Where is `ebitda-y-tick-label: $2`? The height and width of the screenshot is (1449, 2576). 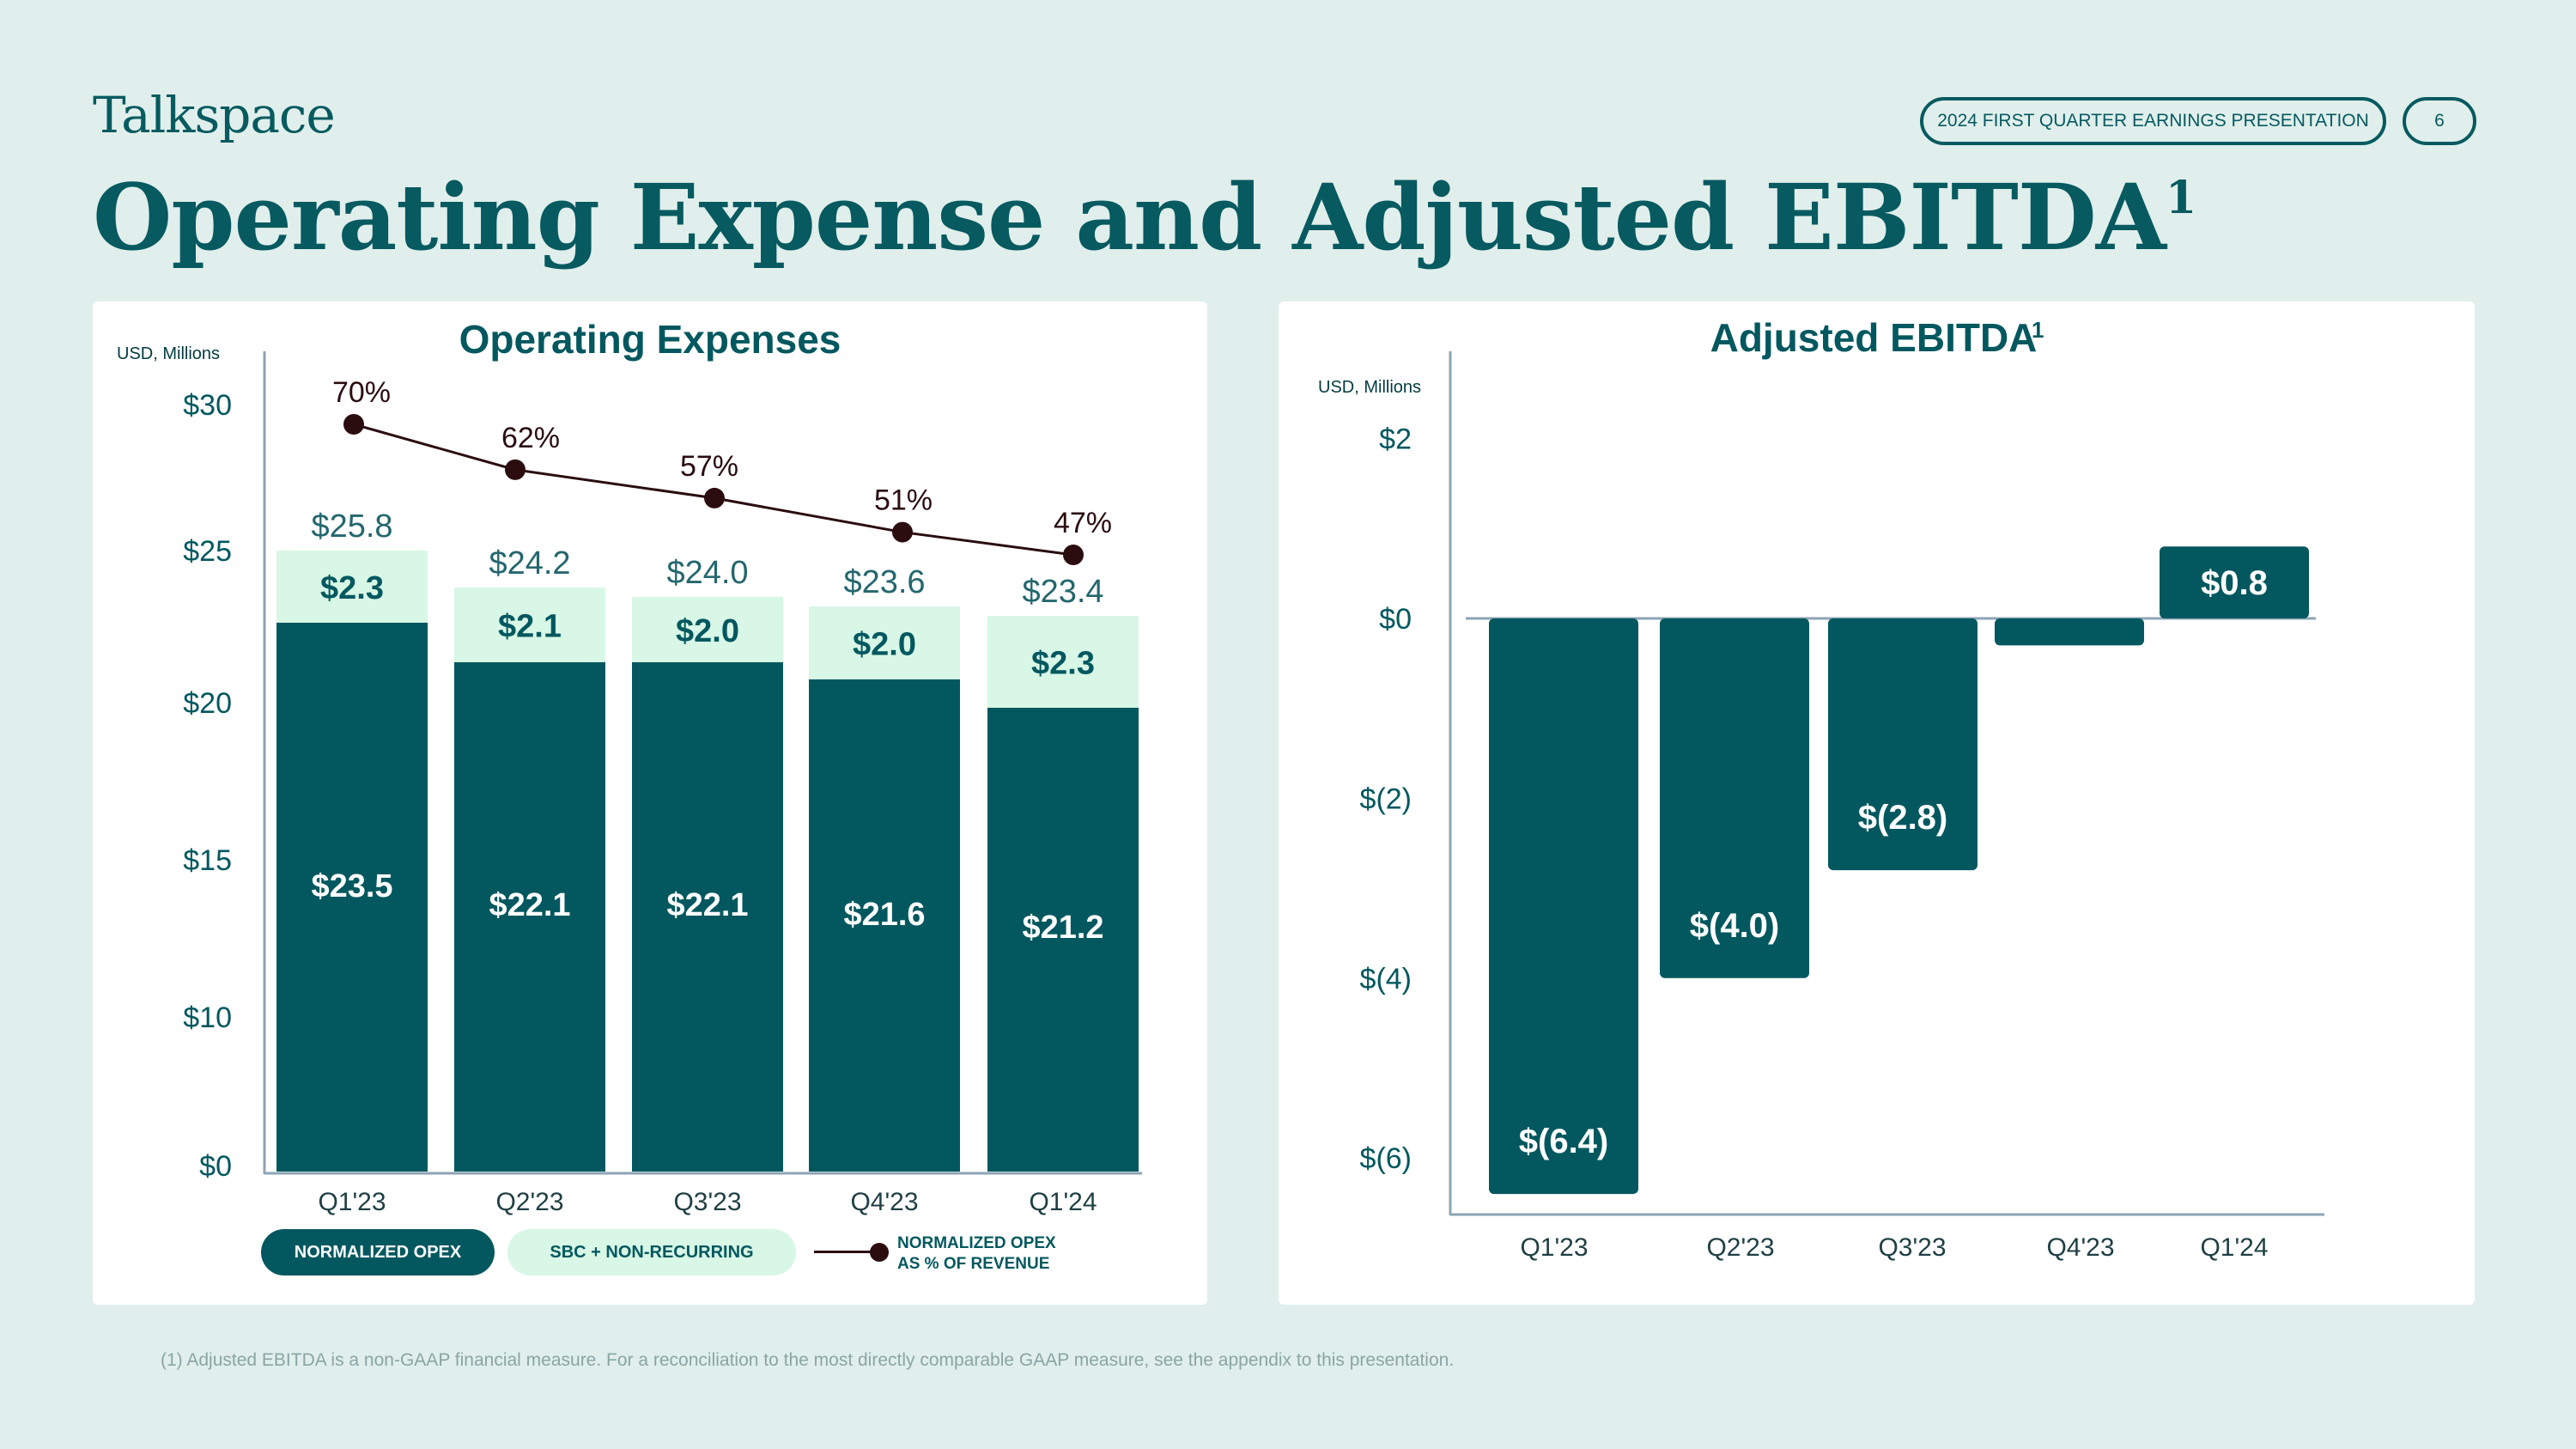 ebitda-y-tick-label: $2 is located at coordinates (1396, 439).